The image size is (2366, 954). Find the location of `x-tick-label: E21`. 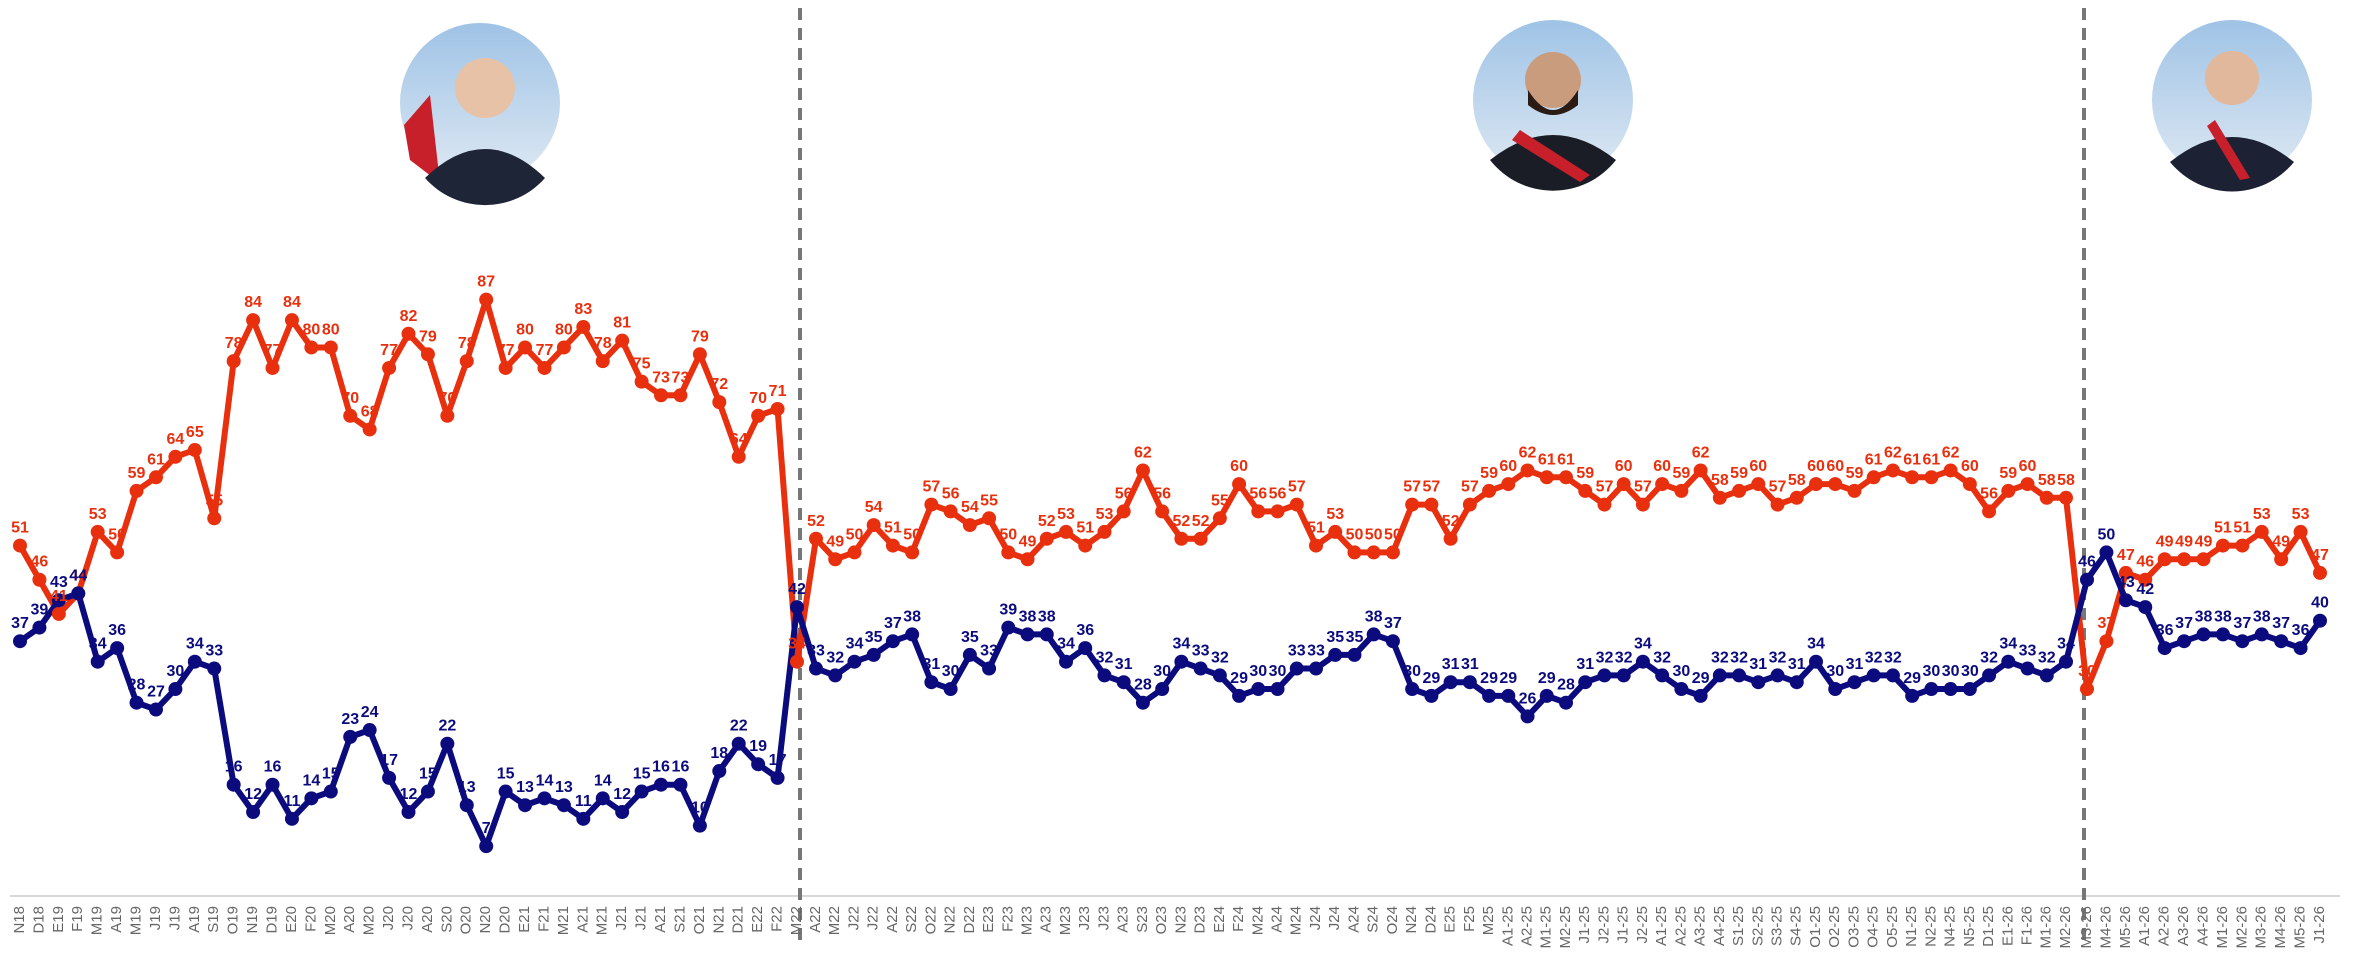

x-tick-label: E21 is located at coordinates (524, 919).